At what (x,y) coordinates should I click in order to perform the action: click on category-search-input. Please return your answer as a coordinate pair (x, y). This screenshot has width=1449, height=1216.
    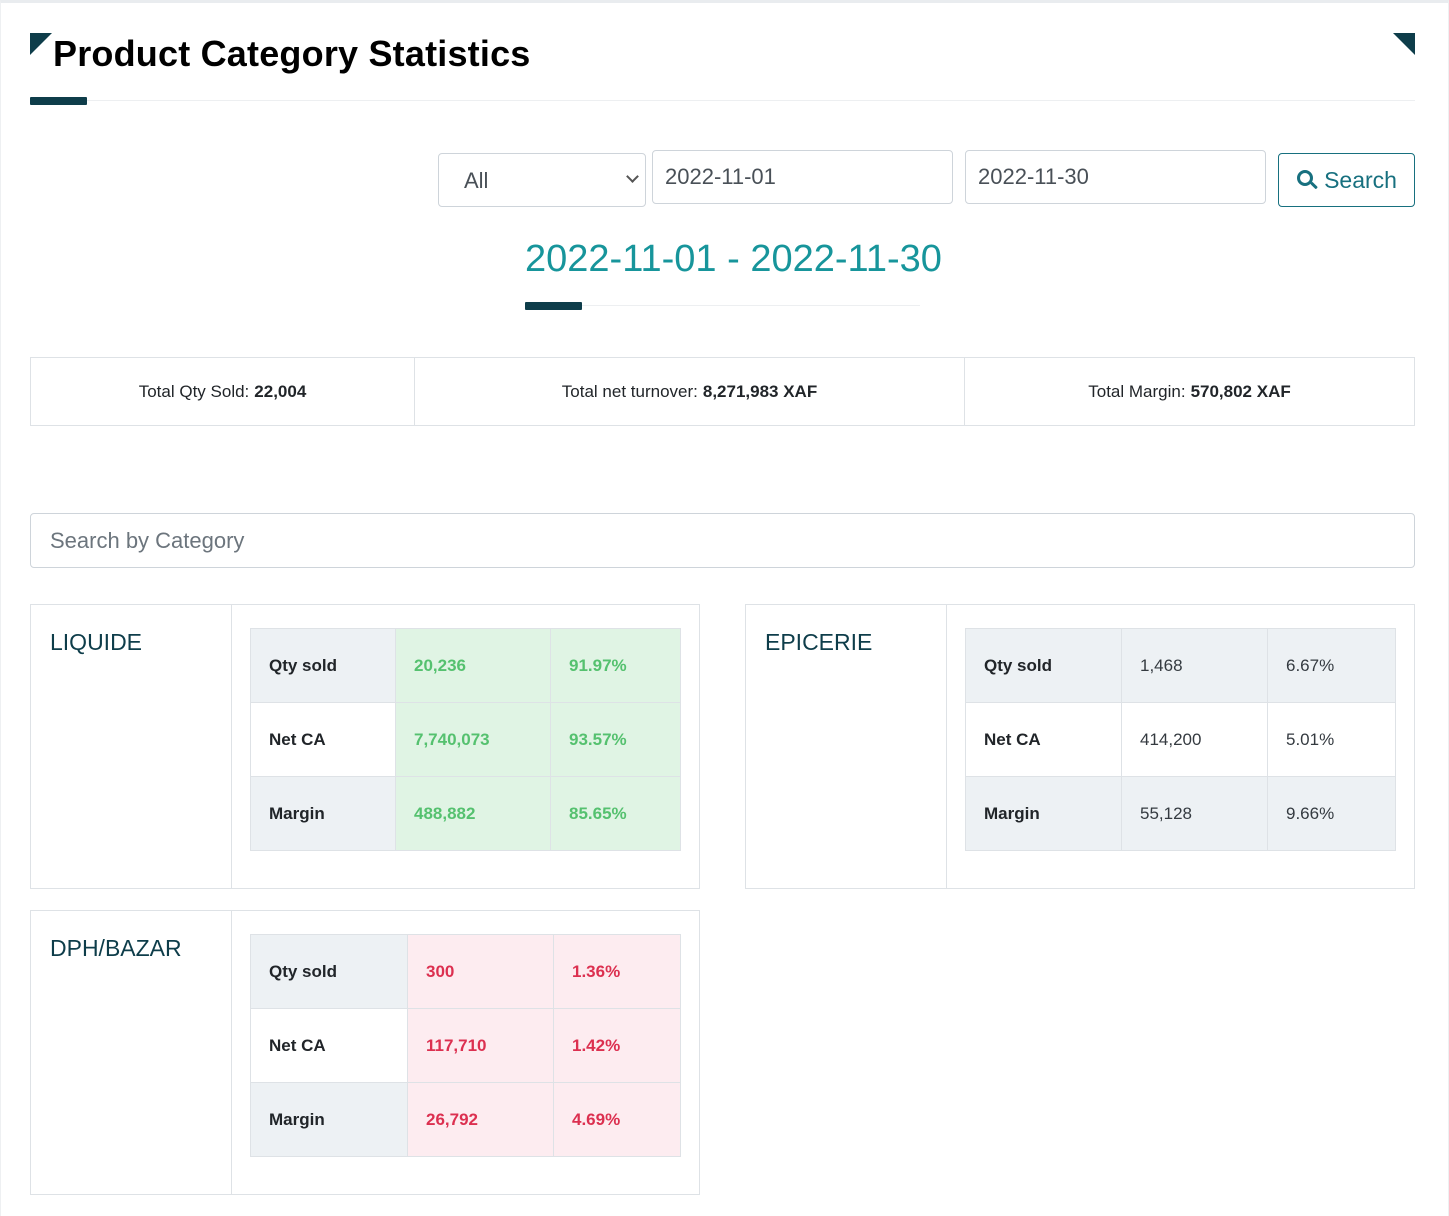
    Looking at the image, I should click on (722, 540).